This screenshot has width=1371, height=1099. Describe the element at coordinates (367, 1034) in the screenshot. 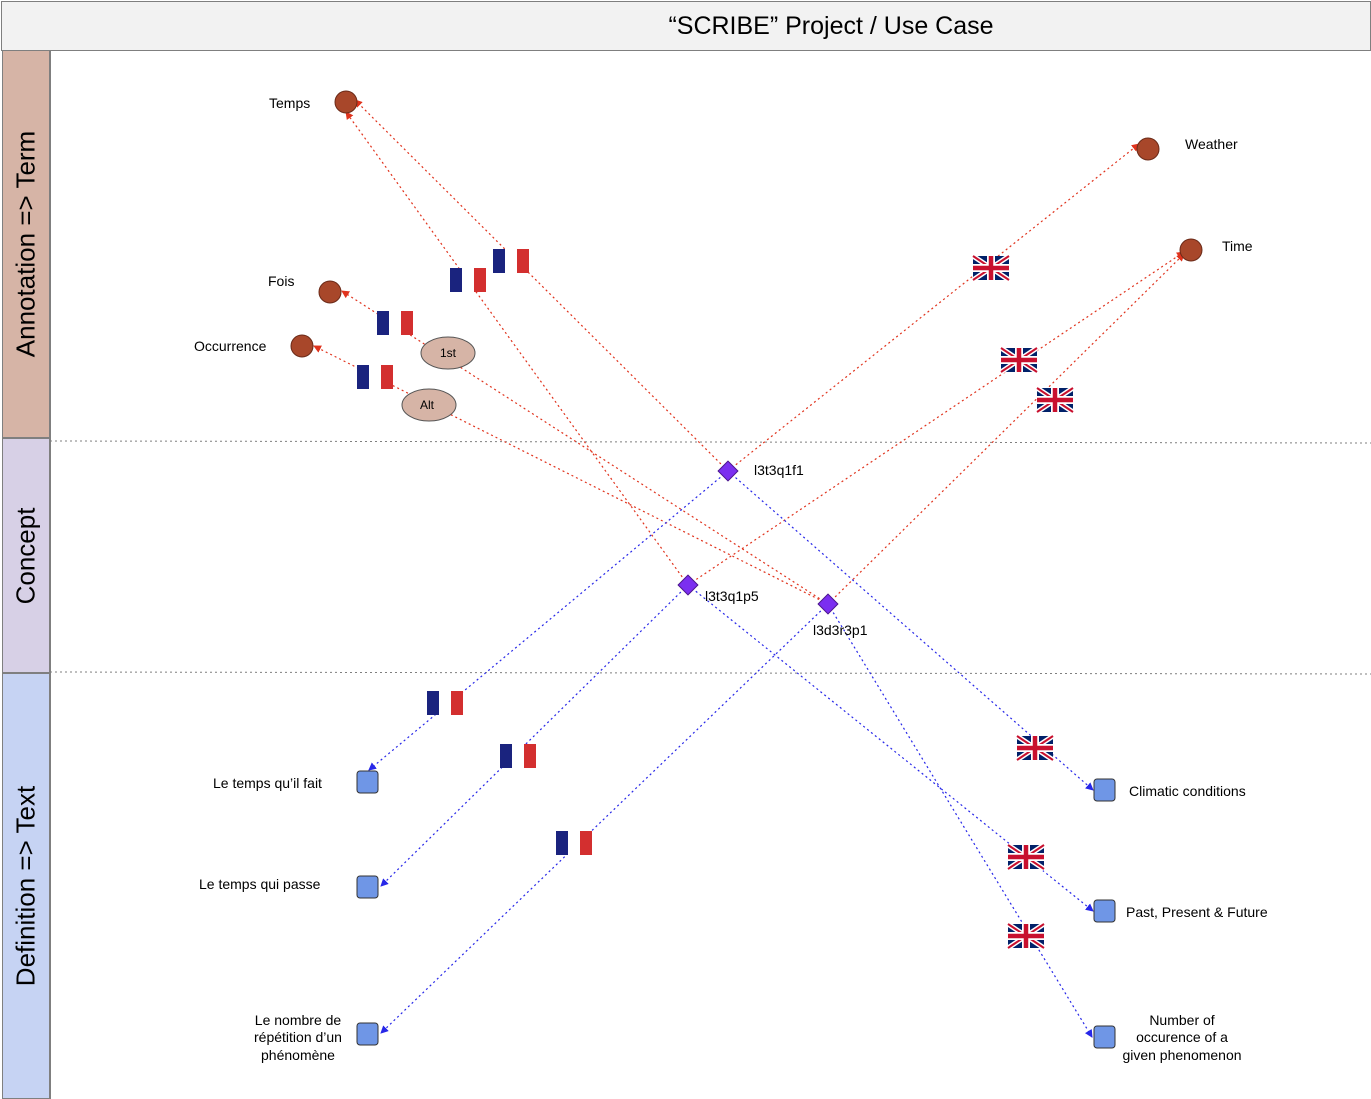

I see `text-node-fr-occurrence` at that location.